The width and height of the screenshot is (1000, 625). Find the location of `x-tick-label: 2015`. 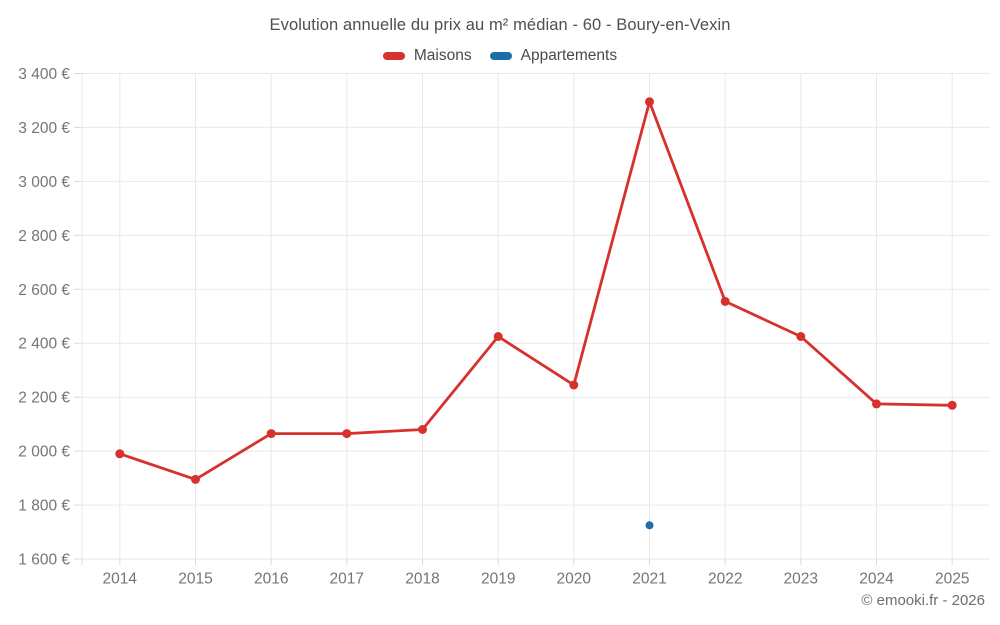

x-tick-label: 2015 is located at coordinates (195, 579).